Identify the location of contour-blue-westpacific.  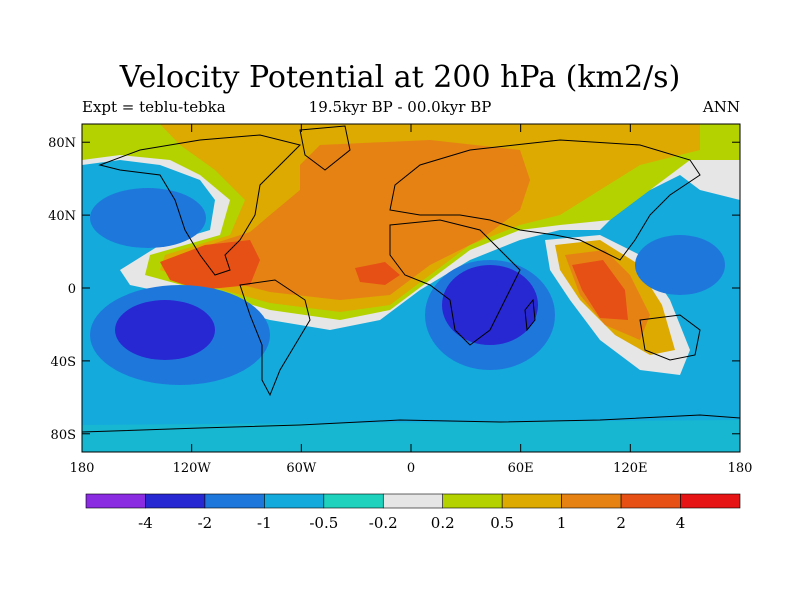
(680, 265).